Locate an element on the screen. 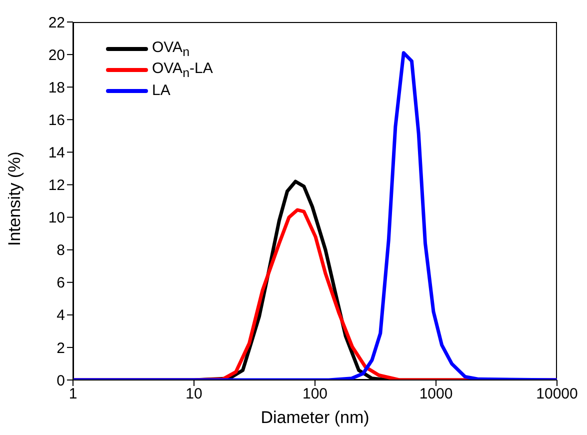  x-tick-label: 1 is located at coordinates (73, 394).